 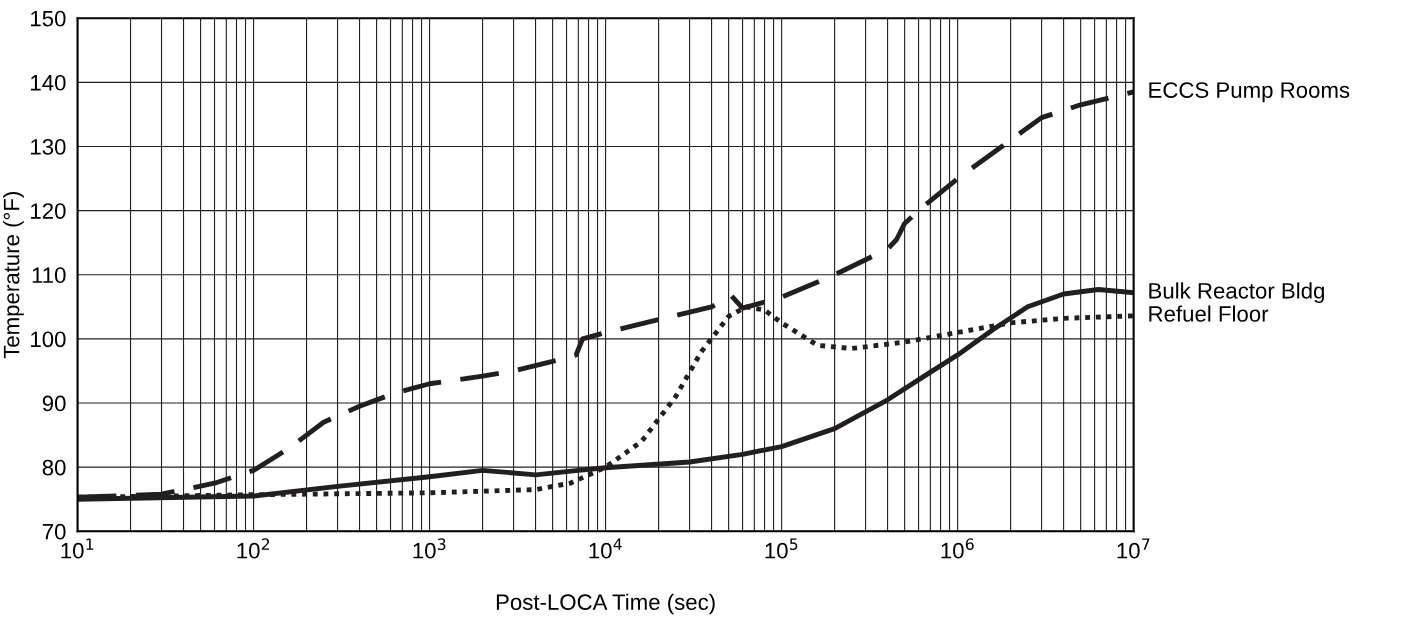 I want to click on x-tick-label: 10$^{7}$, so click(x=1133, y=548).